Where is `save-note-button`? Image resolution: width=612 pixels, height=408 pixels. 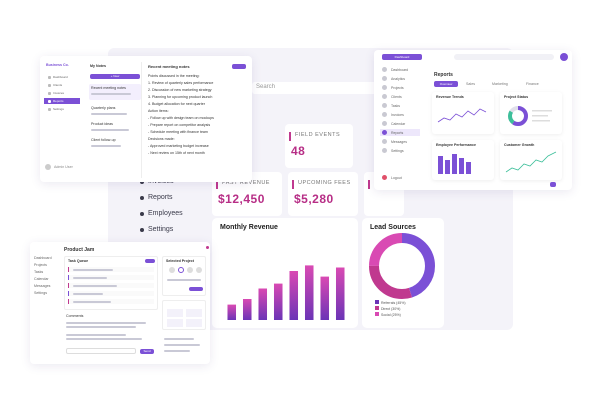 save-note-button is located at coordinates (239, 66).